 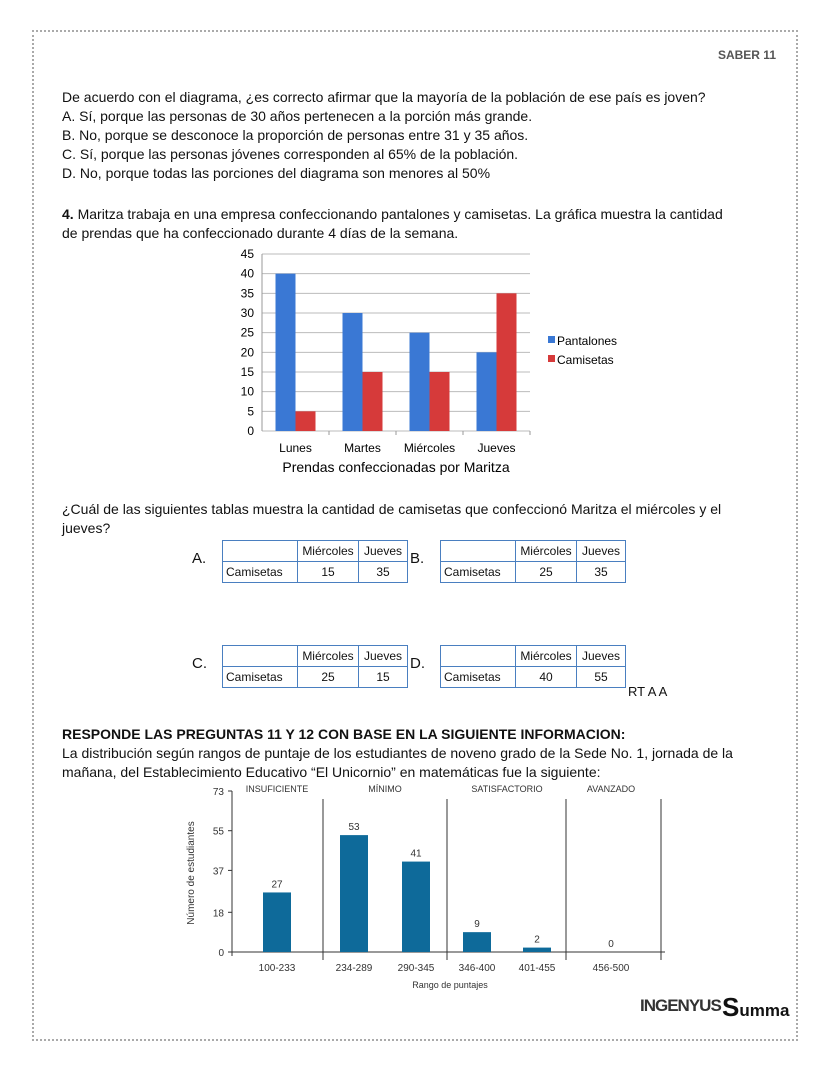 I want to click on data-label: 41, so click(x=416, y=854).